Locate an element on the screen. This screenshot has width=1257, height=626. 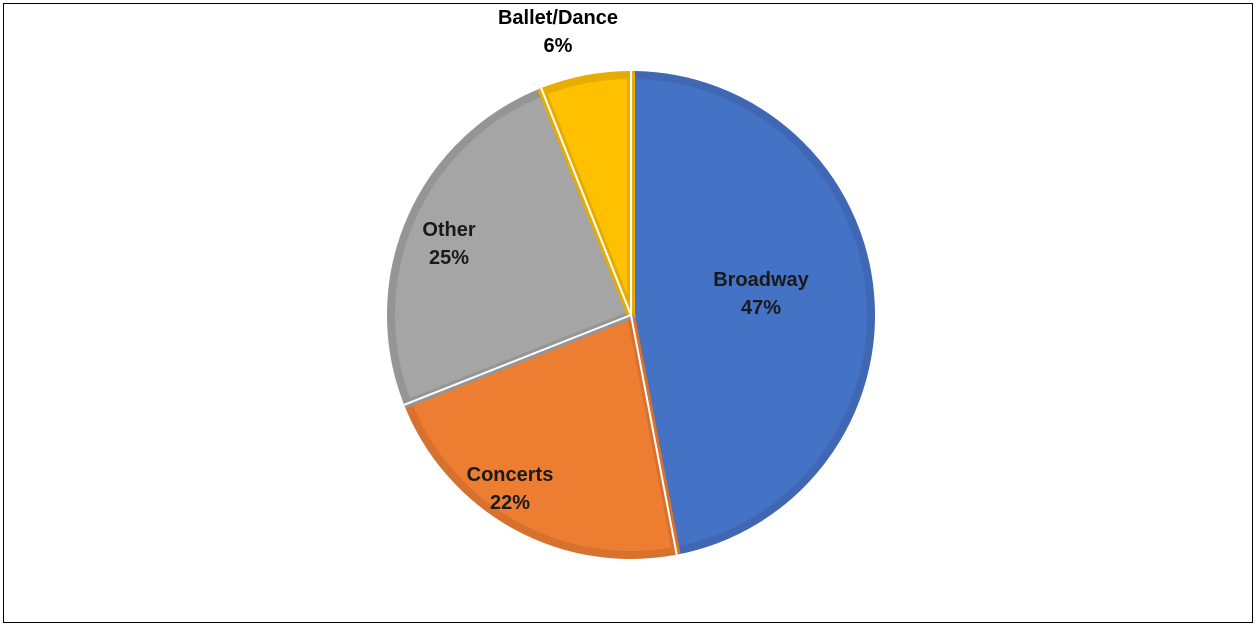
data-label-category: Concerts is located at coordinates (510, 475).